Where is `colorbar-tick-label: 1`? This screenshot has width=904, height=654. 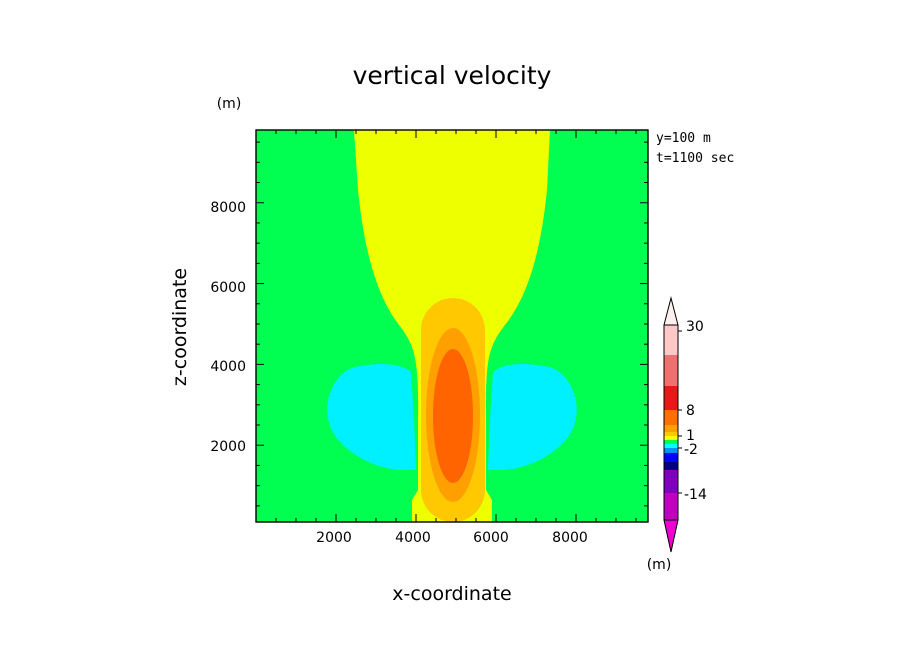 colorbar-tick-label: 1 is located at coordinates (690, 436).